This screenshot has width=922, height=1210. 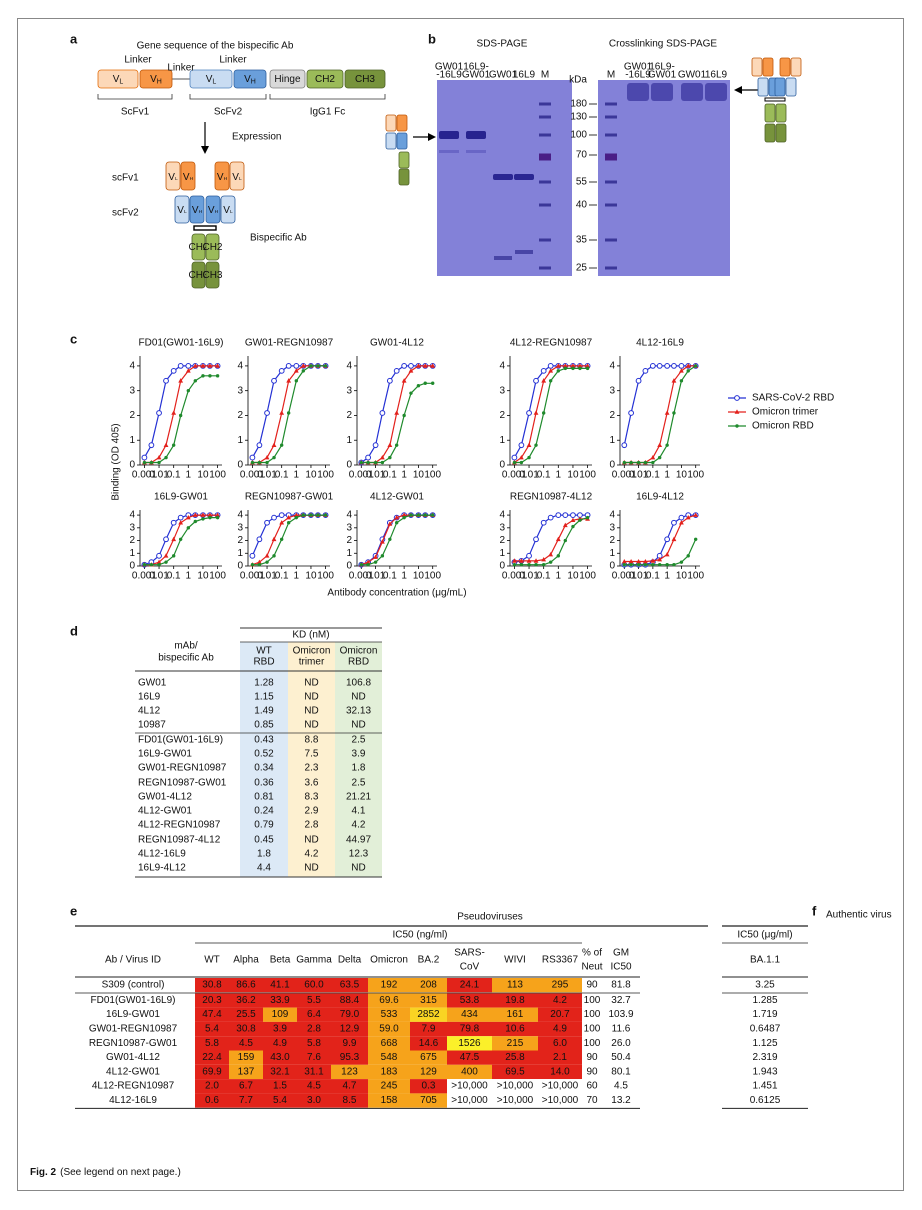 I want to click on cell: 2.8, so click(x=314, y=1029).